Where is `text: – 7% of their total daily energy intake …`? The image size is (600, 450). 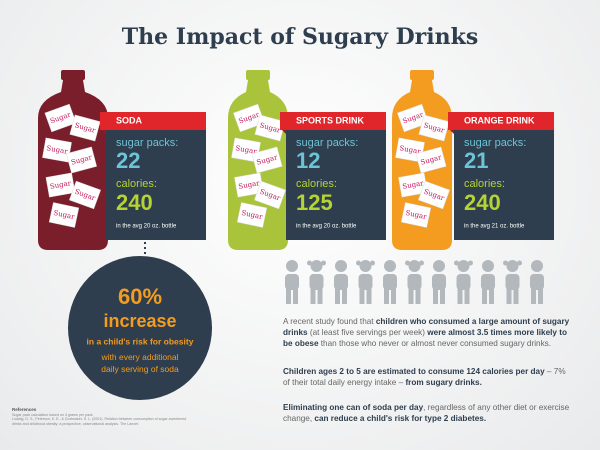 text: – 7% of their total daily energy intake … is located at coordinates (424, 377).